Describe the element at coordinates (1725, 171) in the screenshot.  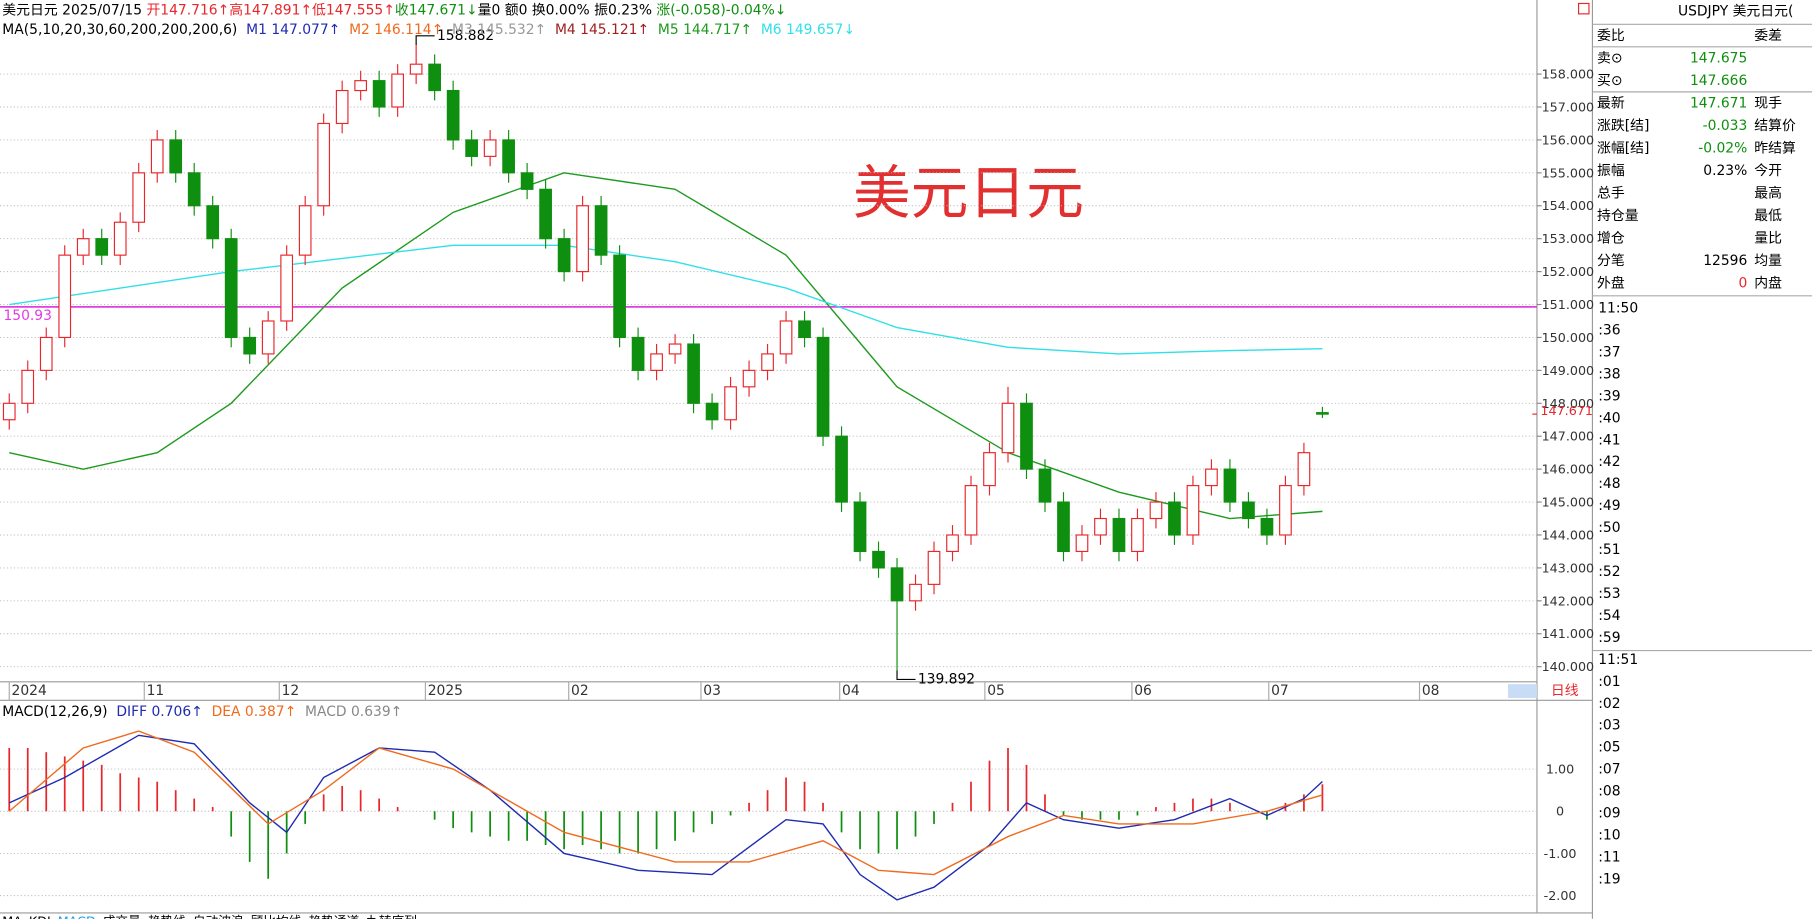
I see `row-value: 0.23%` at that location.